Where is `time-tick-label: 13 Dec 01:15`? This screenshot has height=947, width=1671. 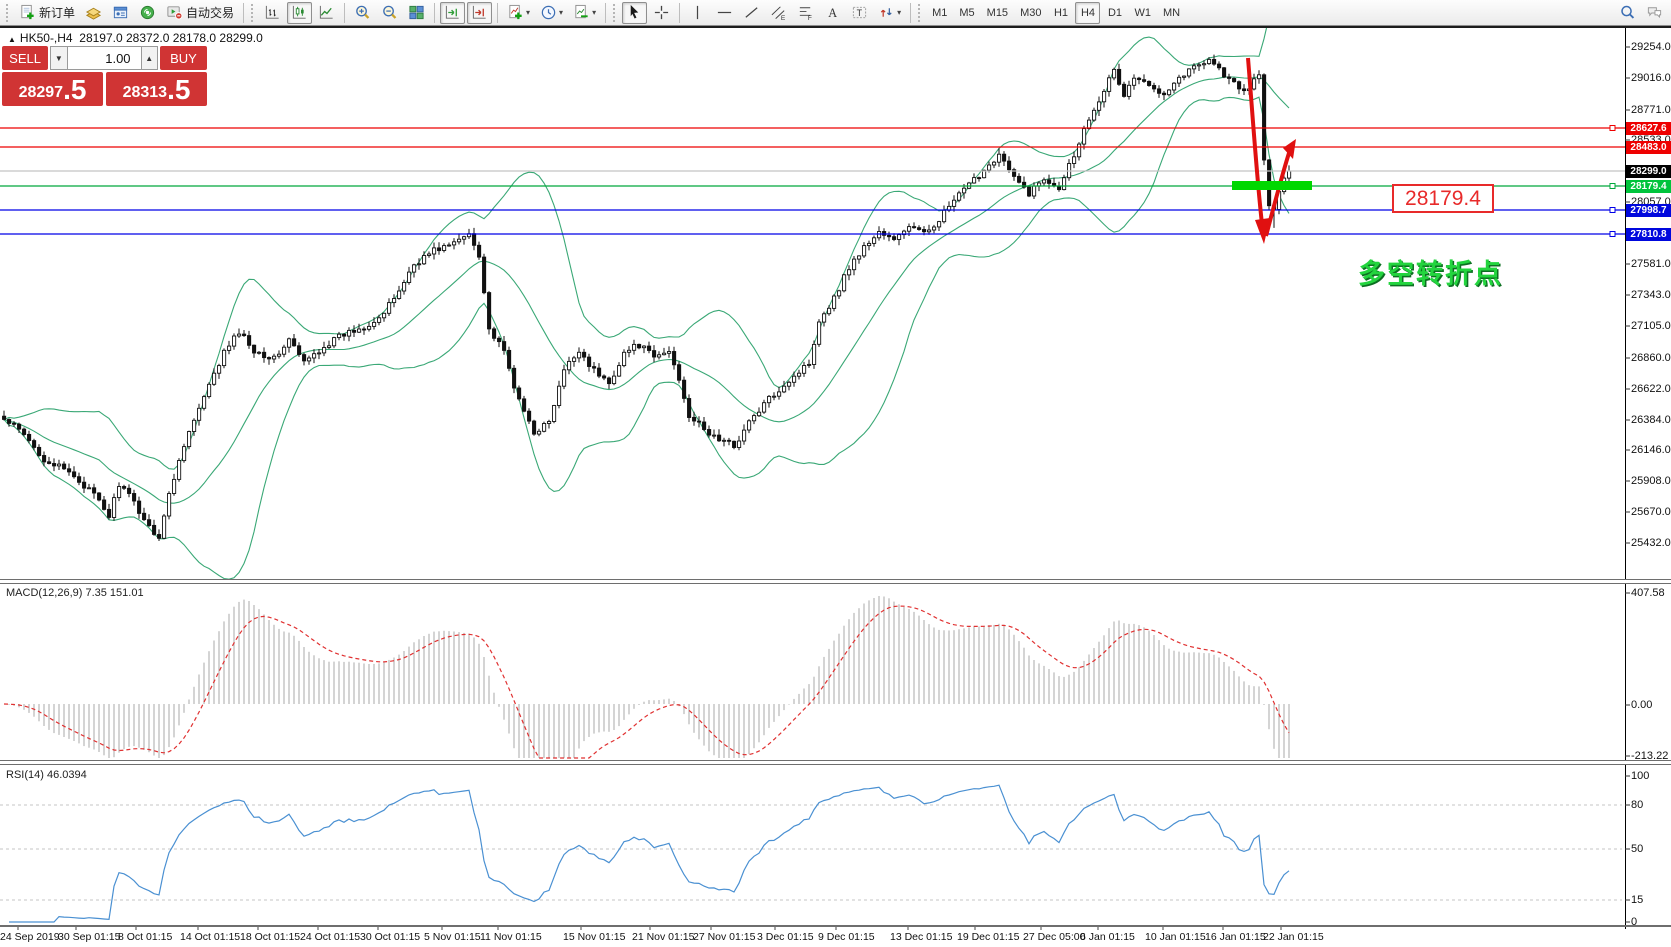
time-tick-label: 13 Dec 01:15 is located at coordinates (921, 937).